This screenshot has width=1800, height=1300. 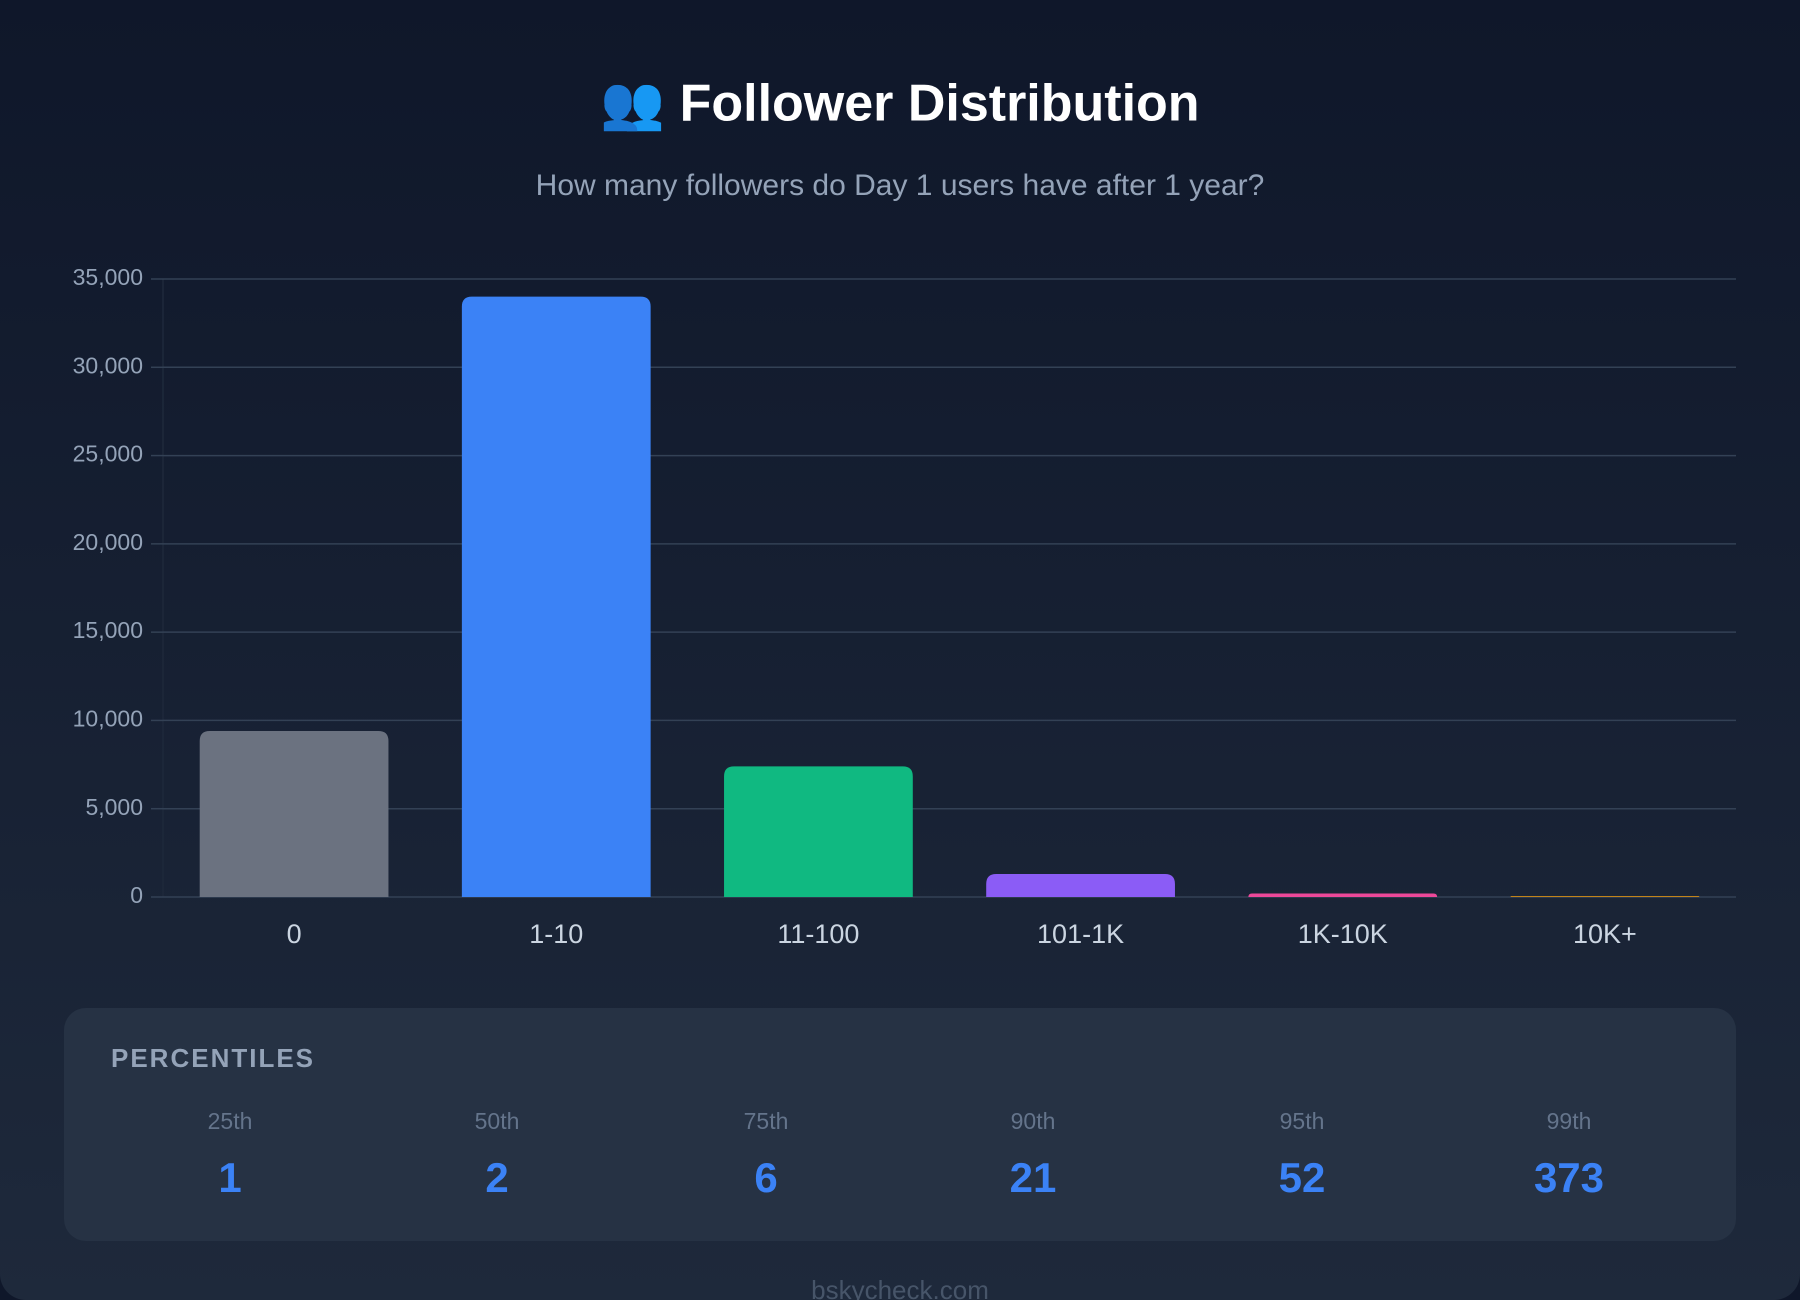 What do you see at coordinates (108, 277) in the screenshot?
I see `y-tick-label: 35,000` at bounding box center [108, 277].